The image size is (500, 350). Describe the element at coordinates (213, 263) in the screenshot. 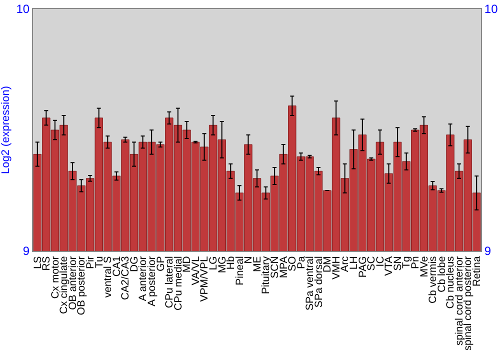

I see `x-tick-label: LG` at that location.